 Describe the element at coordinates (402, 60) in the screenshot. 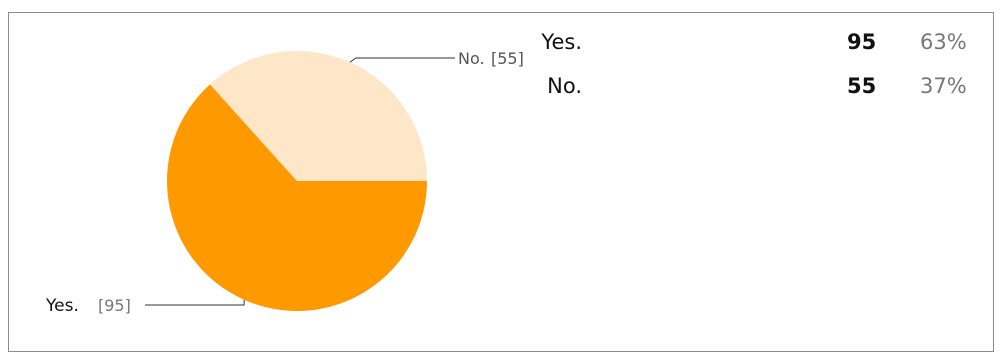

I see `leader-line-no` at that location.